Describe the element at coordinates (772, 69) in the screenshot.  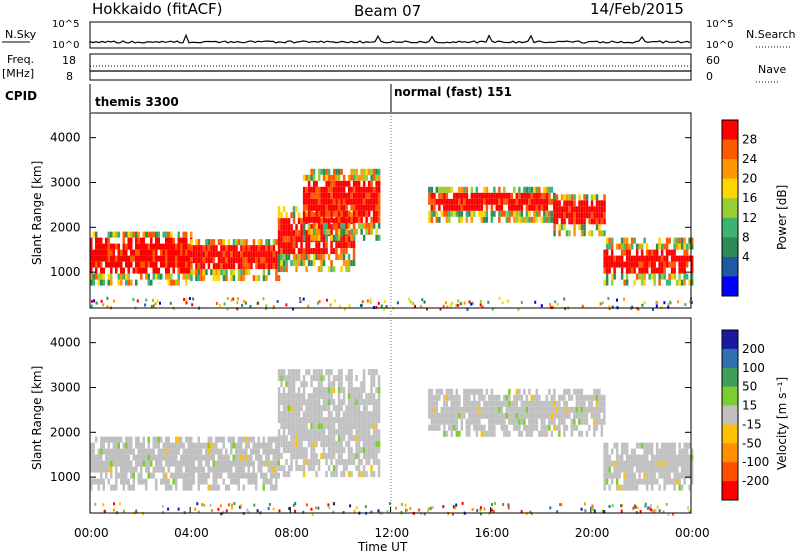
I see `nave-label: Nave` at that location.